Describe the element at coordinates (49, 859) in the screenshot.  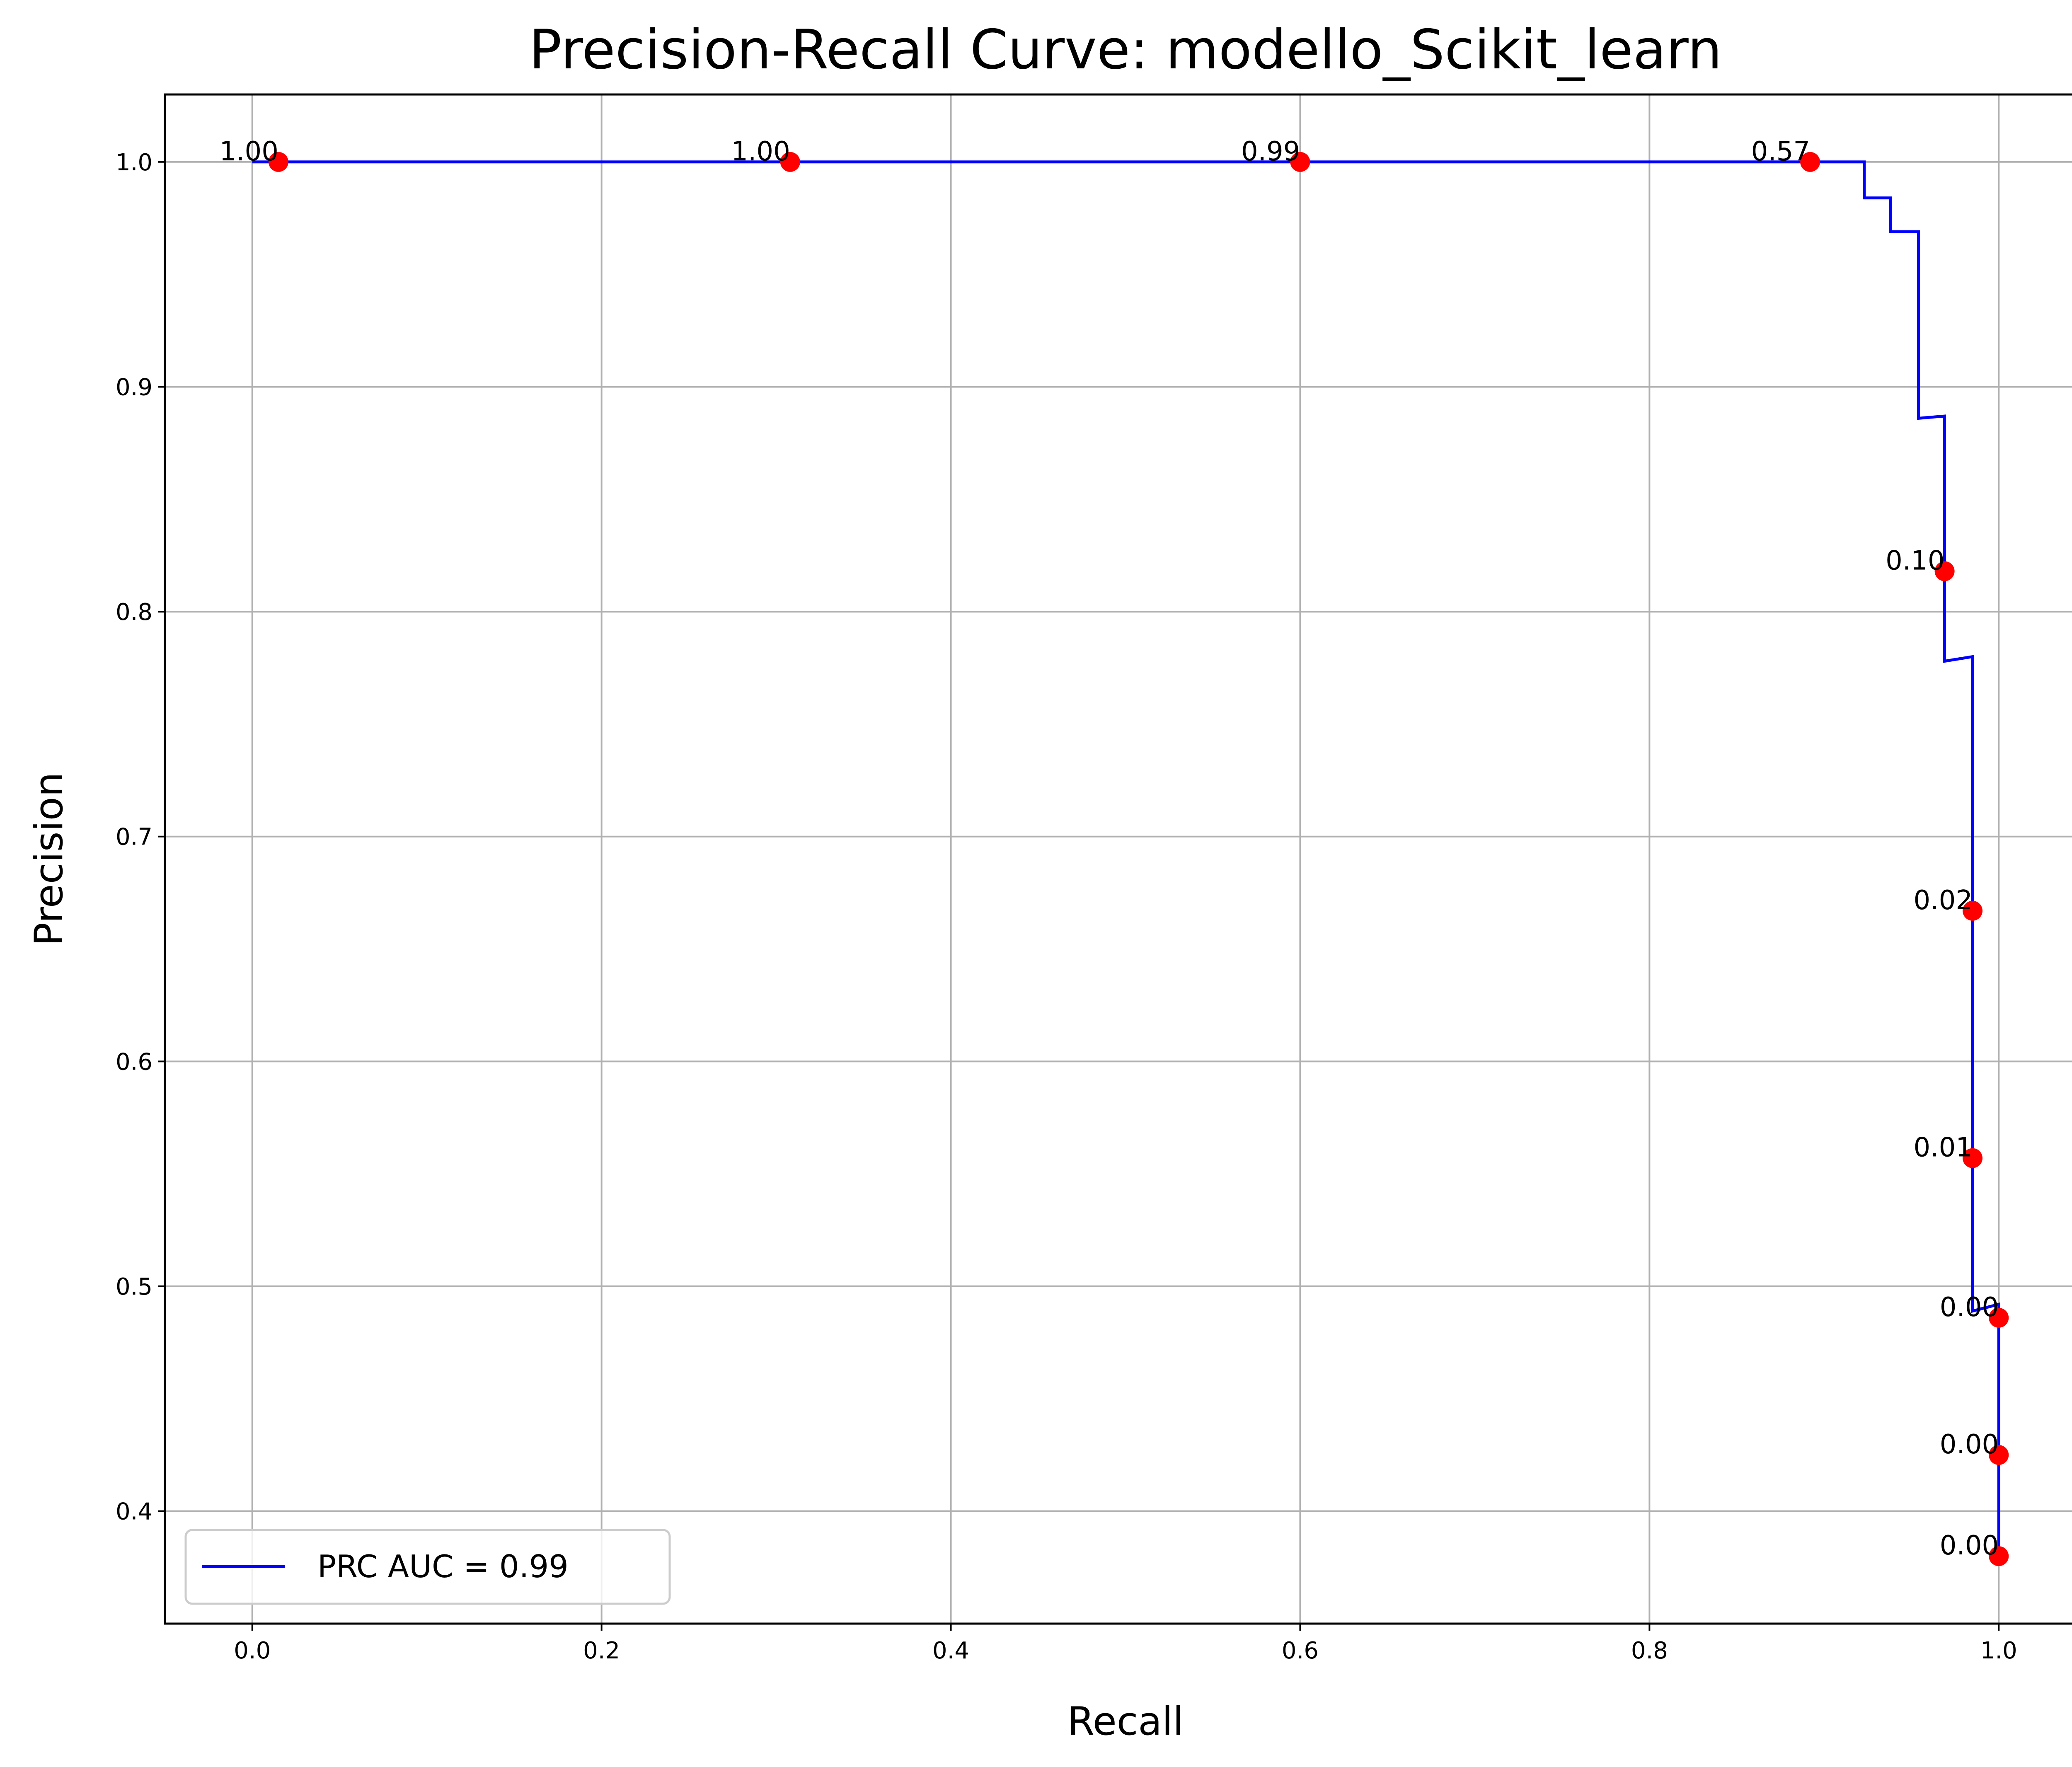
I see `y-axis-label: Precision` at that location.